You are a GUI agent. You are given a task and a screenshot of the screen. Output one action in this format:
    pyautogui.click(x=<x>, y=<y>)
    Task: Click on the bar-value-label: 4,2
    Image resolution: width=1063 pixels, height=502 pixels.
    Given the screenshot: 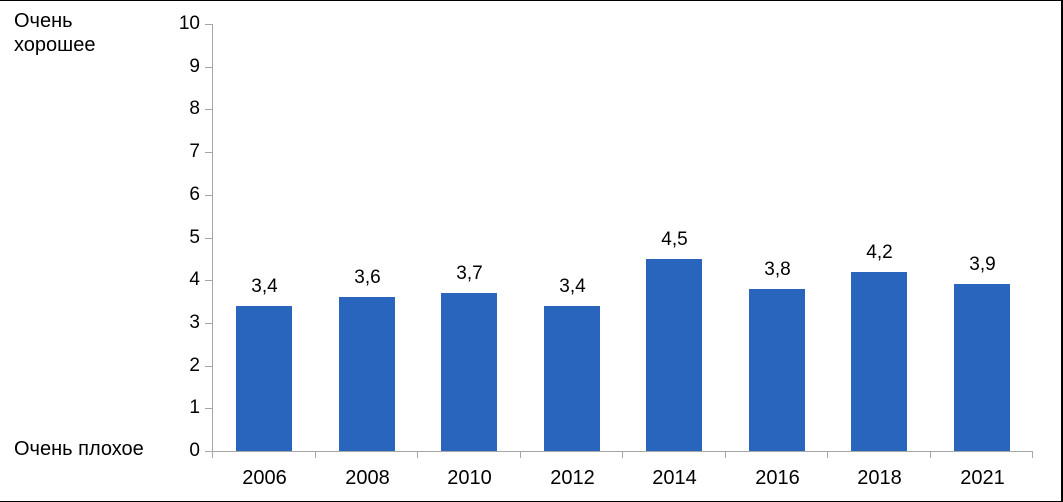 What is the action you would take?
    pyautogui.click(x=879, y=252)
    